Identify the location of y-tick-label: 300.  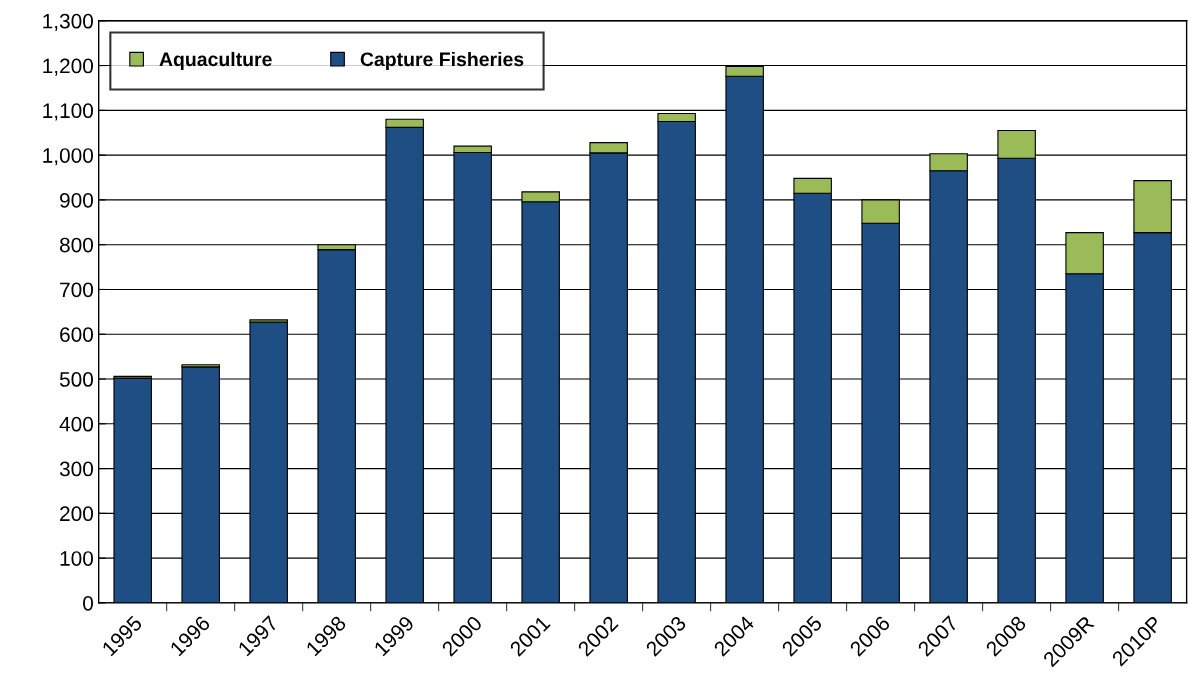
(76, 469).